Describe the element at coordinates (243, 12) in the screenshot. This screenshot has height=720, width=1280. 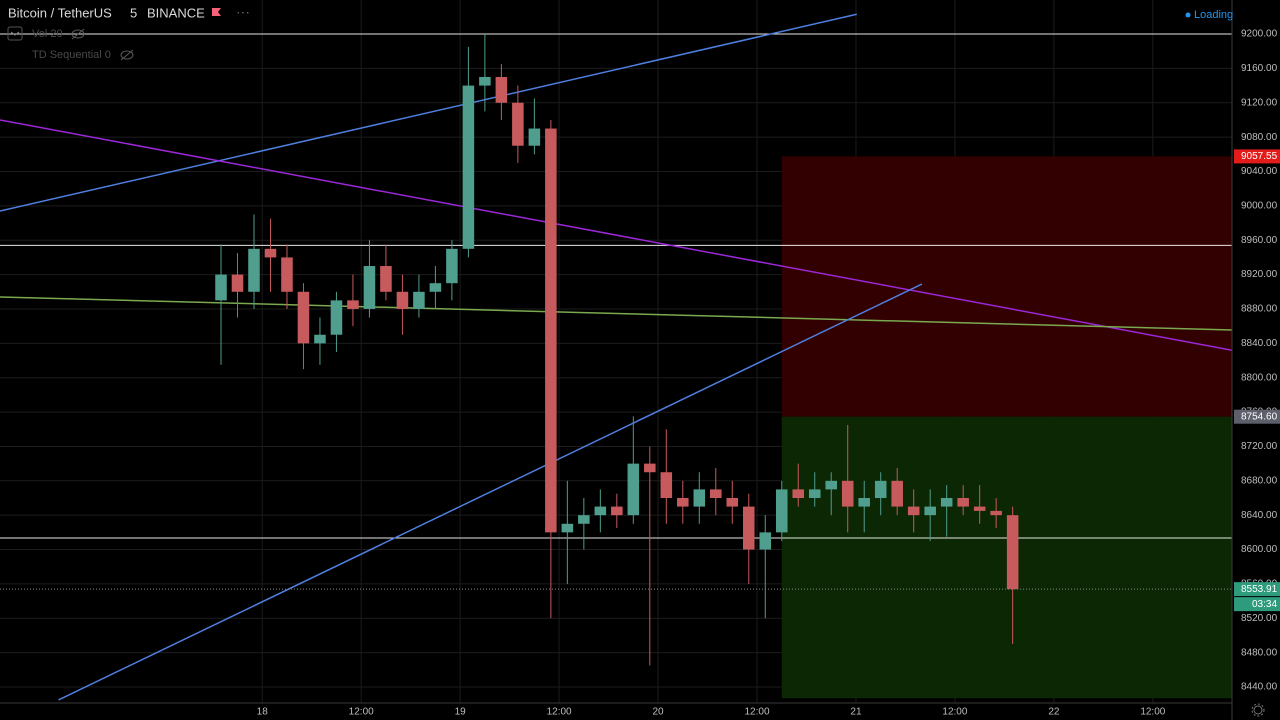
I see `more-icon: ···` at that location.